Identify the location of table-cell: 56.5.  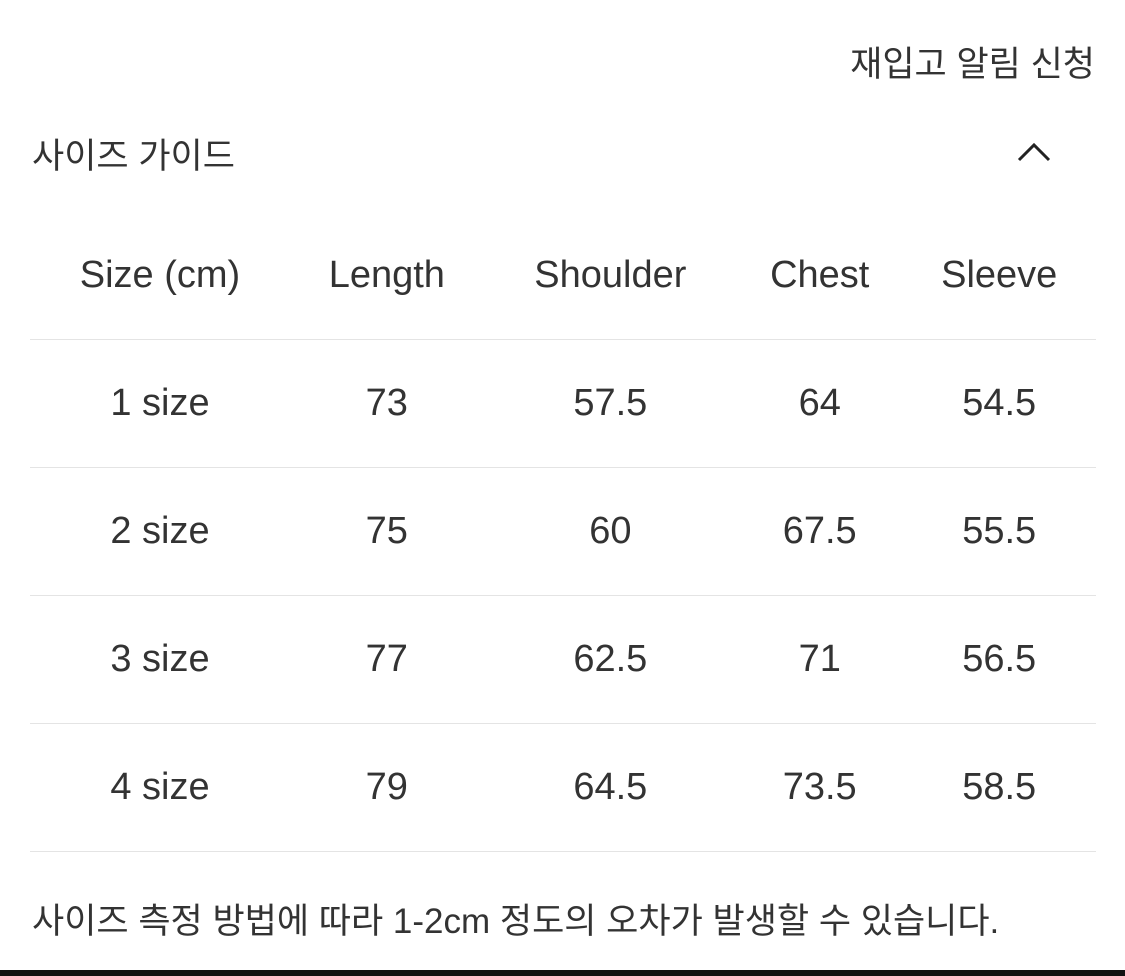
(999, 659).